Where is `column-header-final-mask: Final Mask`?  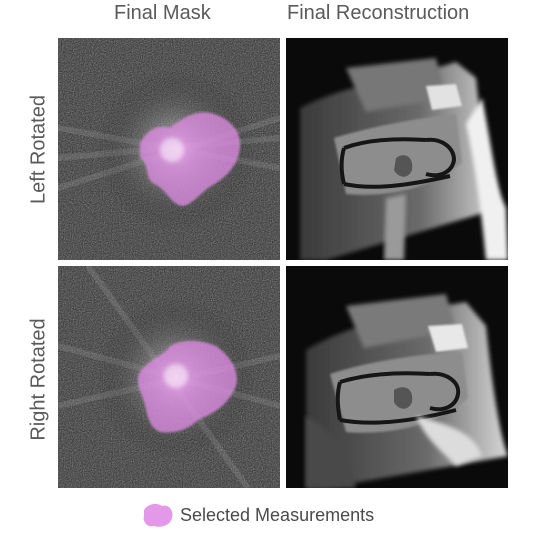 column-header-final-mask: Final Mask is located at coordinates (162, 13).